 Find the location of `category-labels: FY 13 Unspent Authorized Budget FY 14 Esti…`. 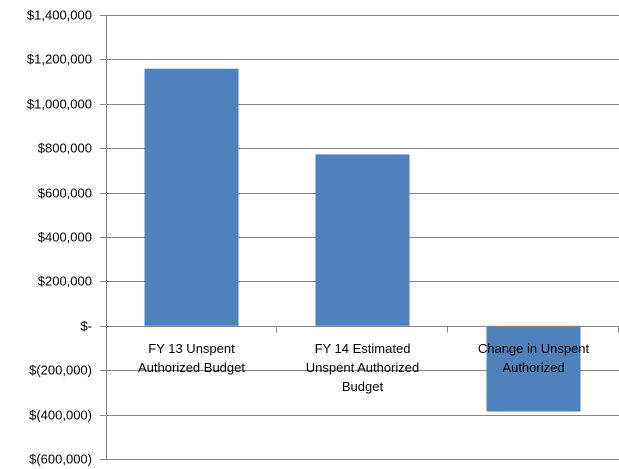

category-labels: FY 13 Unspent Authorized Budget FY 14 Esti… is located at coordinates (364, 367).